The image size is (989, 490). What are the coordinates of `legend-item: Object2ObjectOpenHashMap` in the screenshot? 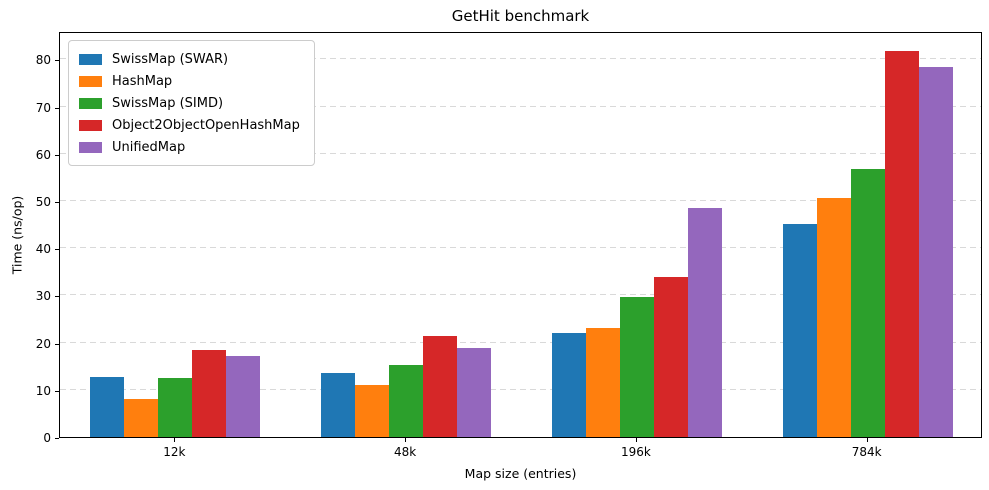 It's located at (189, 125).